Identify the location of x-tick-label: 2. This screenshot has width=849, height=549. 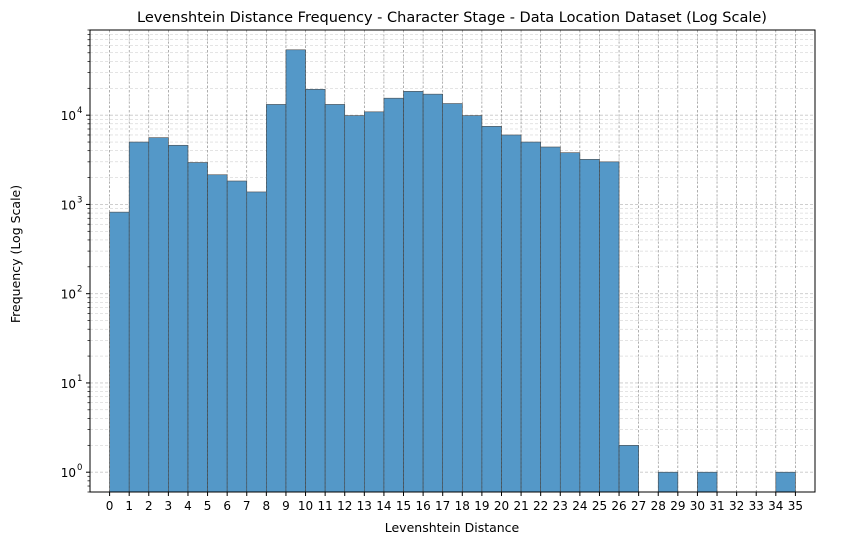
(149, 506).